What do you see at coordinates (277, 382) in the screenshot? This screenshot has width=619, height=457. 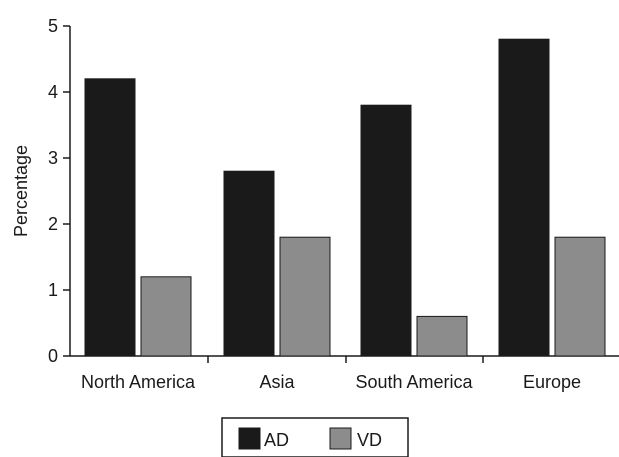 I see `category-label: Asia` at bounding box center [277, 382].